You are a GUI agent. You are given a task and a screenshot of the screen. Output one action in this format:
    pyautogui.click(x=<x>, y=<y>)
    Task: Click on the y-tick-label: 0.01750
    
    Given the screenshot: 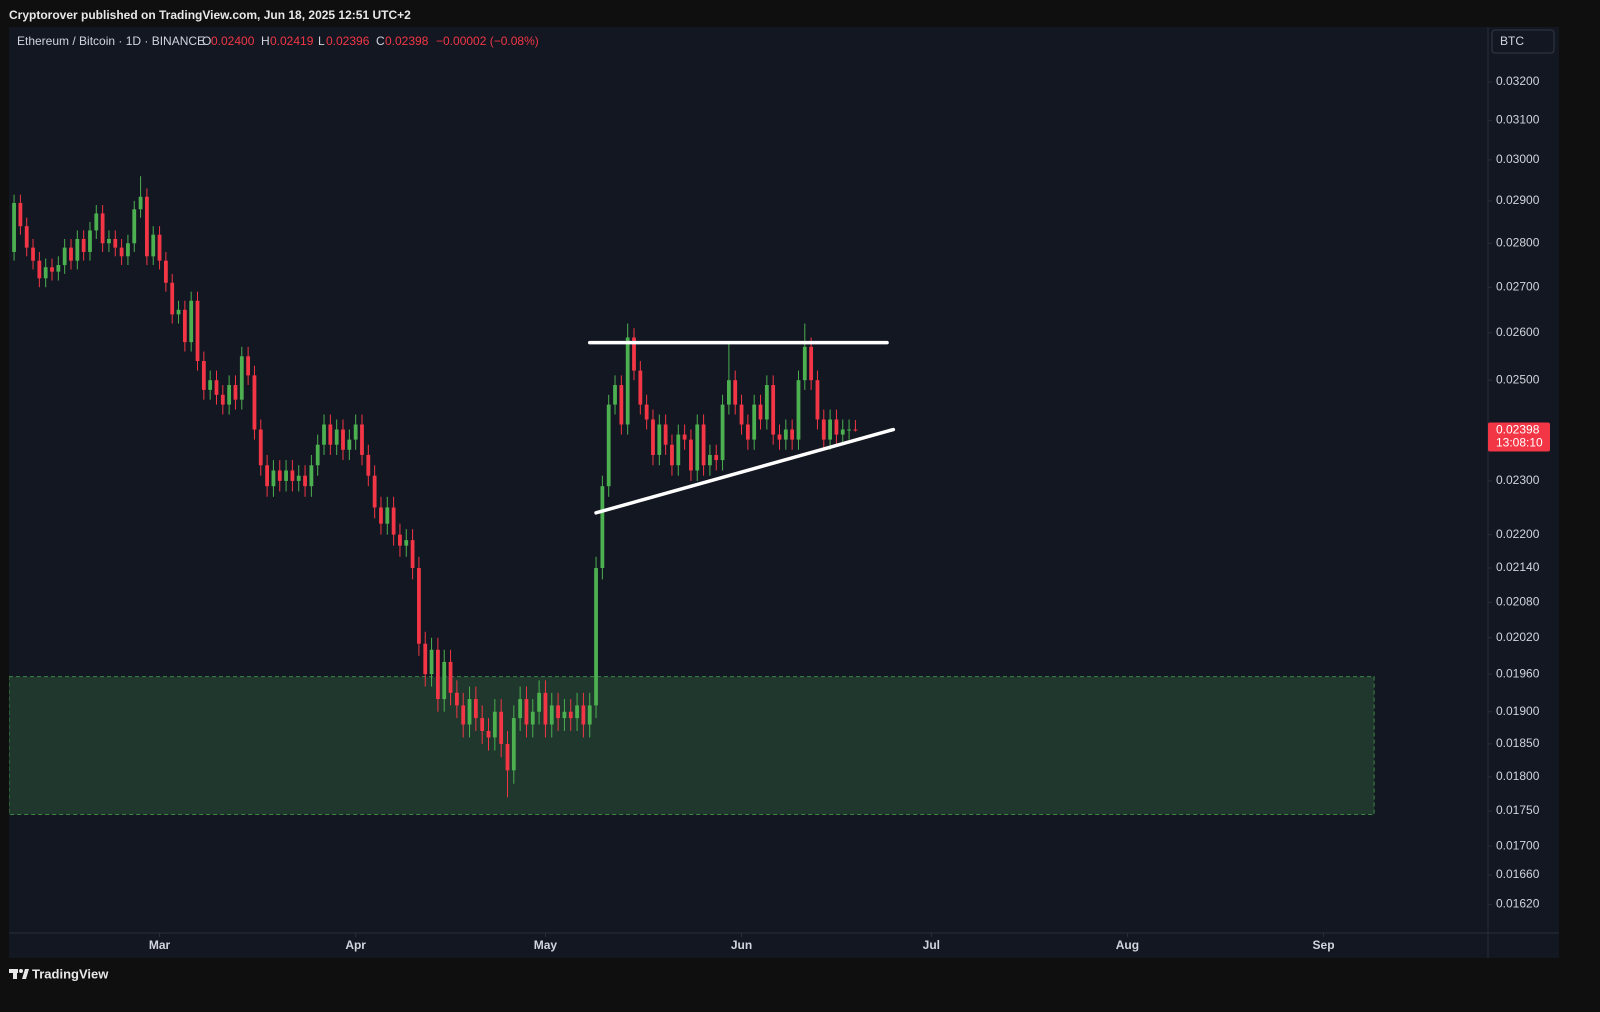 What is the action you would take?
    pyautogui.click(x=1518, y=810)
    